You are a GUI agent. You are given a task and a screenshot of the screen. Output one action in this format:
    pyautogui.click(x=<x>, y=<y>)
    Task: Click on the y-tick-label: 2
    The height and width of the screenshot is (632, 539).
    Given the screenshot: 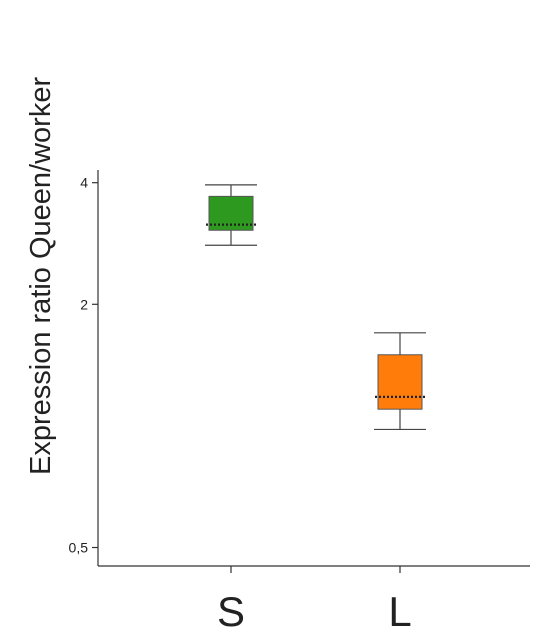 What is the action you would take?
    pyautogui.click(x=84, y=304)
    